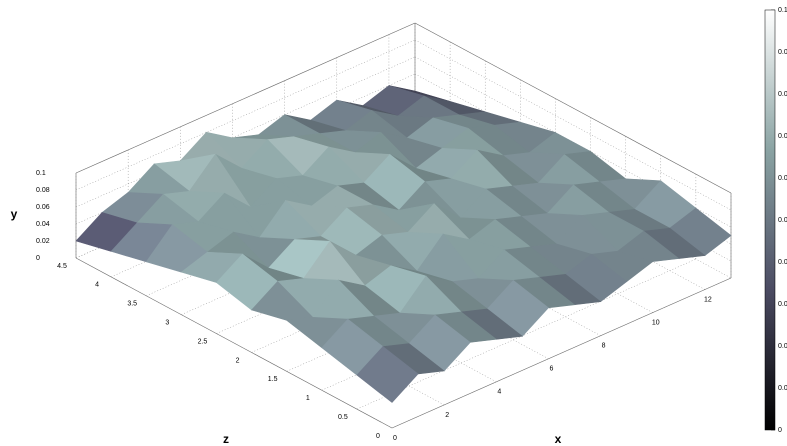  What do you see at coordinates (38, 258) in the screenshot?
I see `y-tick-label: 0` at bounding box center [38, 258].